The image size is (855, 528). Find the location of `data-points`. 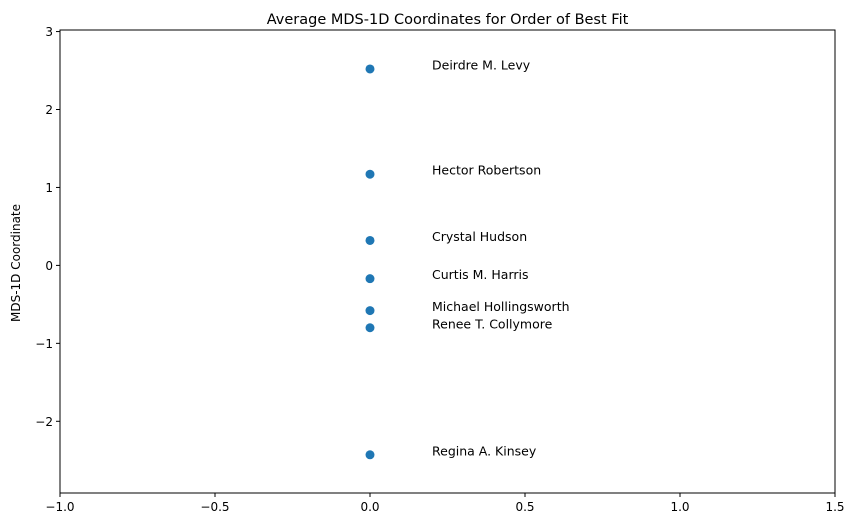

data-points is located at coordinates (370, 262).